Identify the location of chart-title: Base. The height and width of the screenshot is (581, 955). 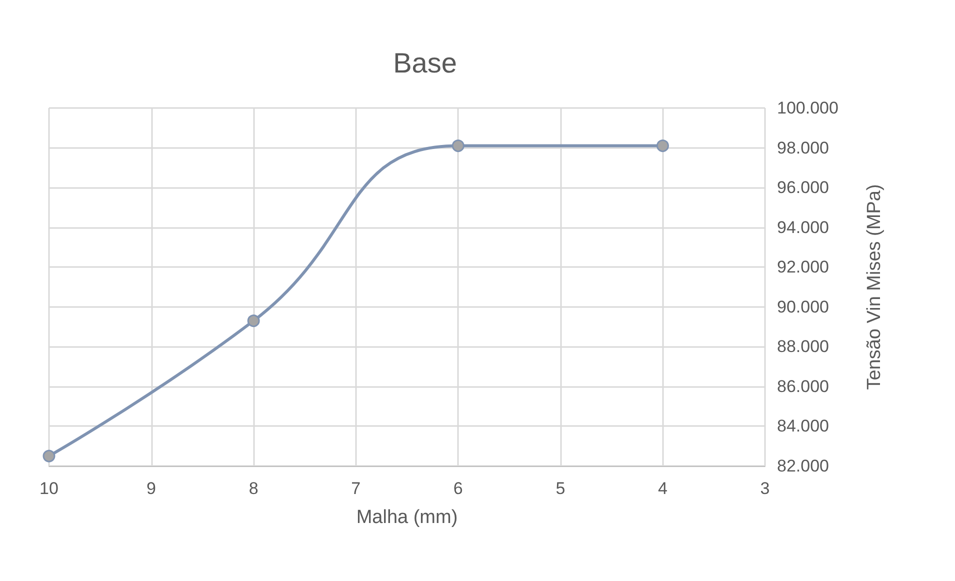
(425, 63).